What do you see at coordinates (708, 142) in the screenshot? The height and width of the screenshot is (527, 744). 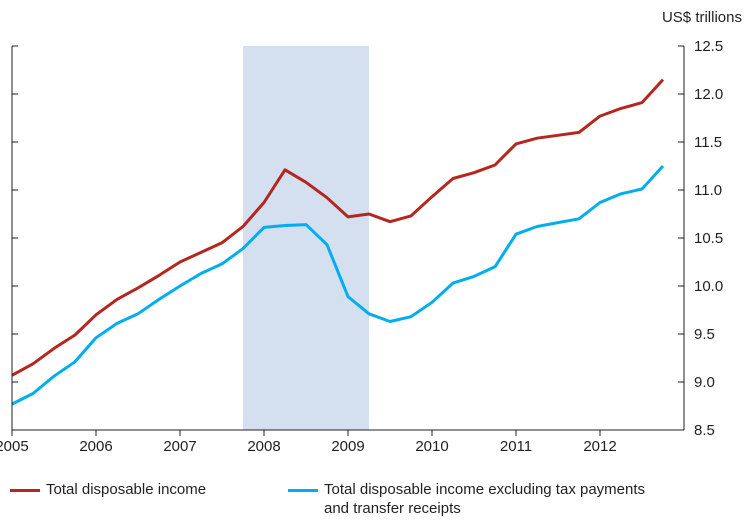 I see `y-tick-label: 11.5` at bounding box center [708, 142].